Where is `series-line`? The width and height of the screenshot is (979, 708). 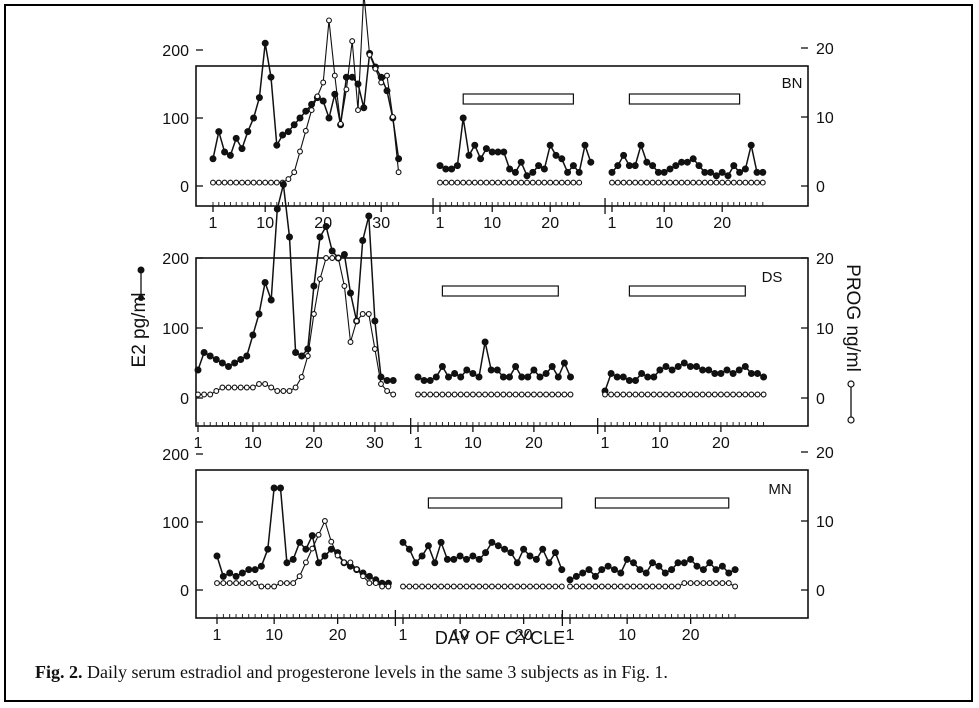
series-line is located at coordinates (302, 535).